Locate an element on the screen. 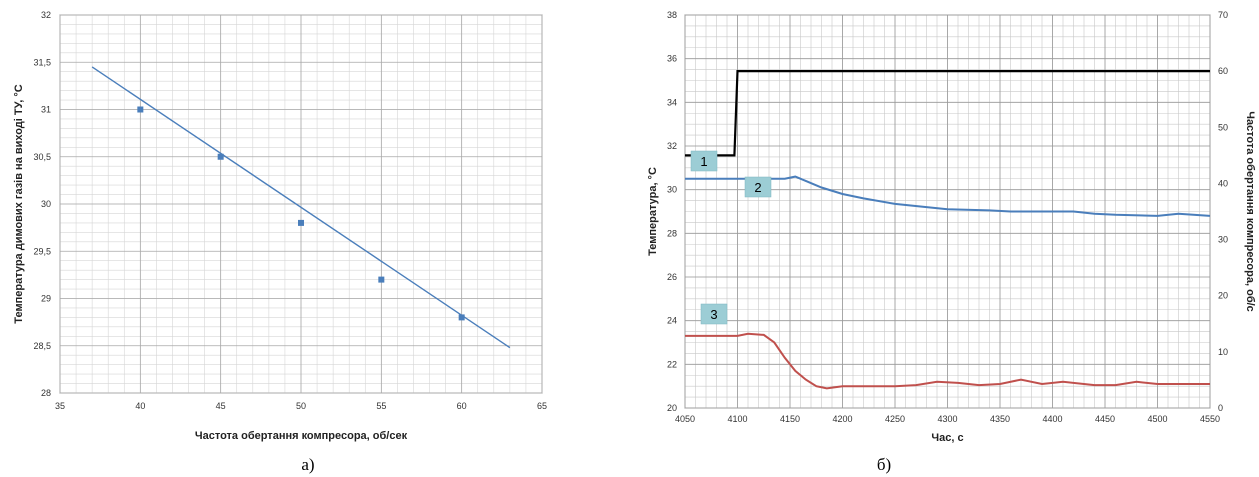 The image size is (1259, 477). callout-label-1: 1 is located at coordinates (703, 161).